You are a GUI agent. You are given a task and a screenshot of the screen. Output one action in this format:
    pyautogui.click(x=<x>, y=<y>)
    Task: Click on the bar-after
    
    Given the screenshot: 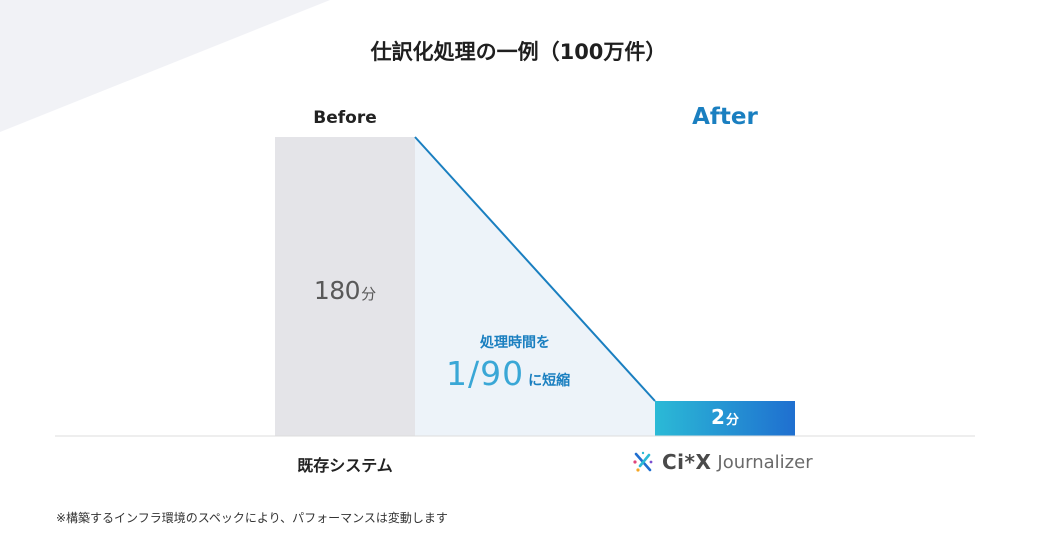 What is the action you would take?
    pyautogui.click(x=725, y=418)
    